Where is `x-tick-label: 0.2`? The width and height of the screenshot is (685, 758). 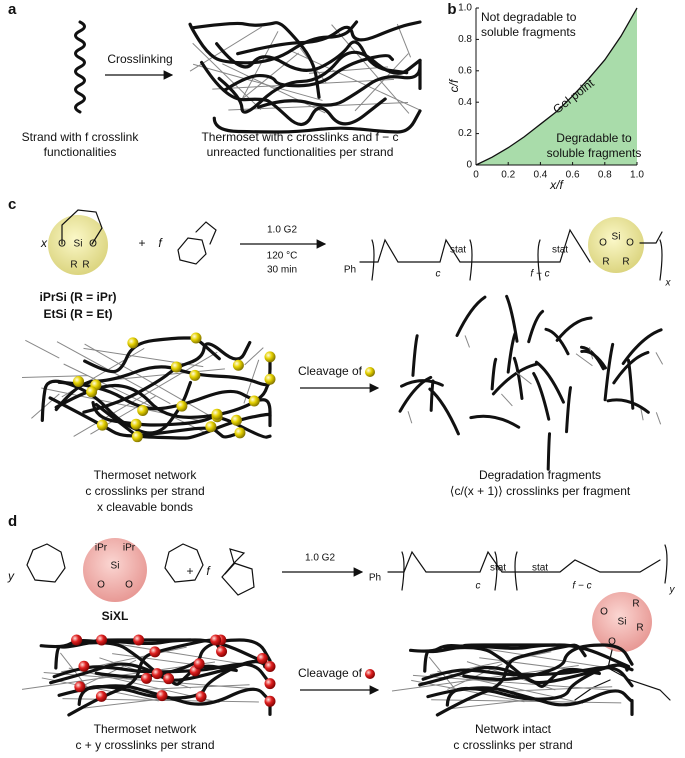 x-tick-label: 0.2 is located at coordinates (508, 175).